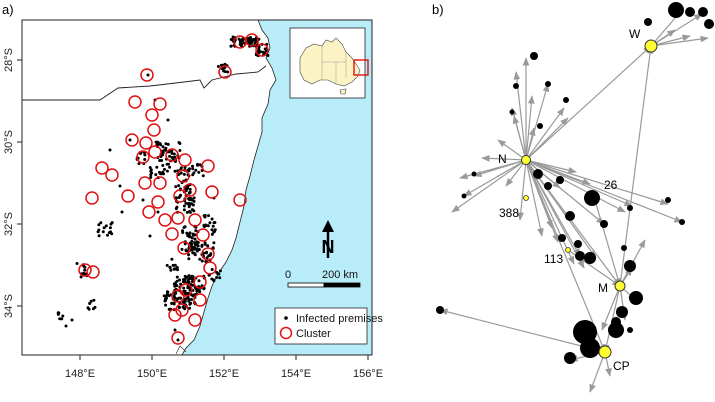  I want to click on y-tick-label: 34°S, so click(9, 306).